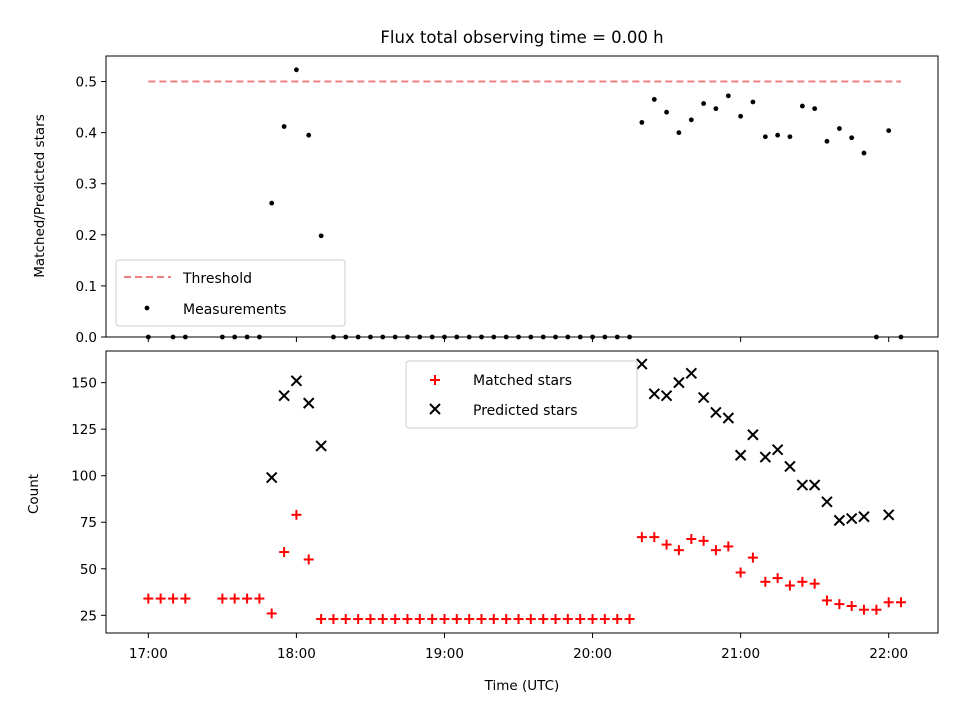 Image resolution: width=960 pixels, height=720 pixels. What do you see at coordinates (592, 654) in the screenshot?
I see `x-tick-label: 20:00` at bounding box center [592, 654].